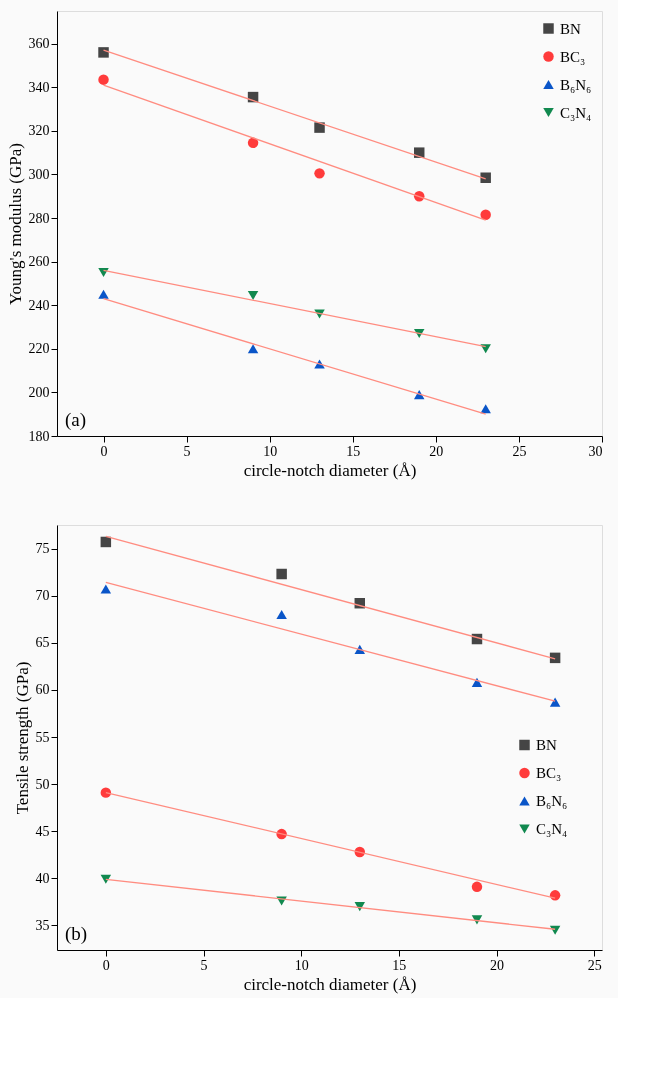  What do you see at coordinates (39, 436) in the screenshot?
I see `y-tick-label: 180` at bounding box center [39, 436].